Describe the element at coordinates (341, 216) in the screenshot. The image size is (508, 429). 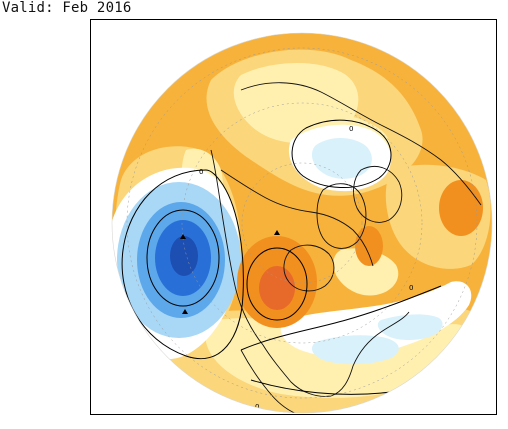
I see `greenland-coast` at that location.